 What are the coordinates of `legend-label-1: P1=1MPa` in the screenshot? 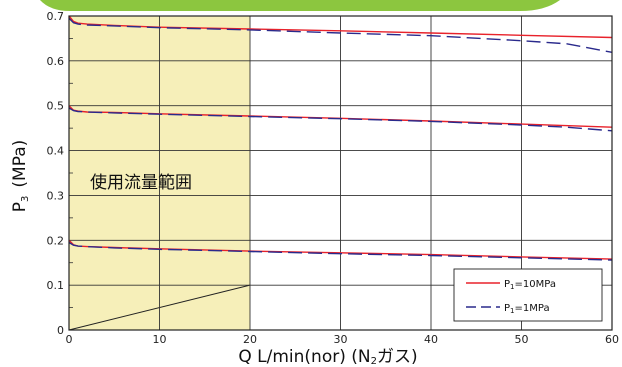 It's located at (527, 309).